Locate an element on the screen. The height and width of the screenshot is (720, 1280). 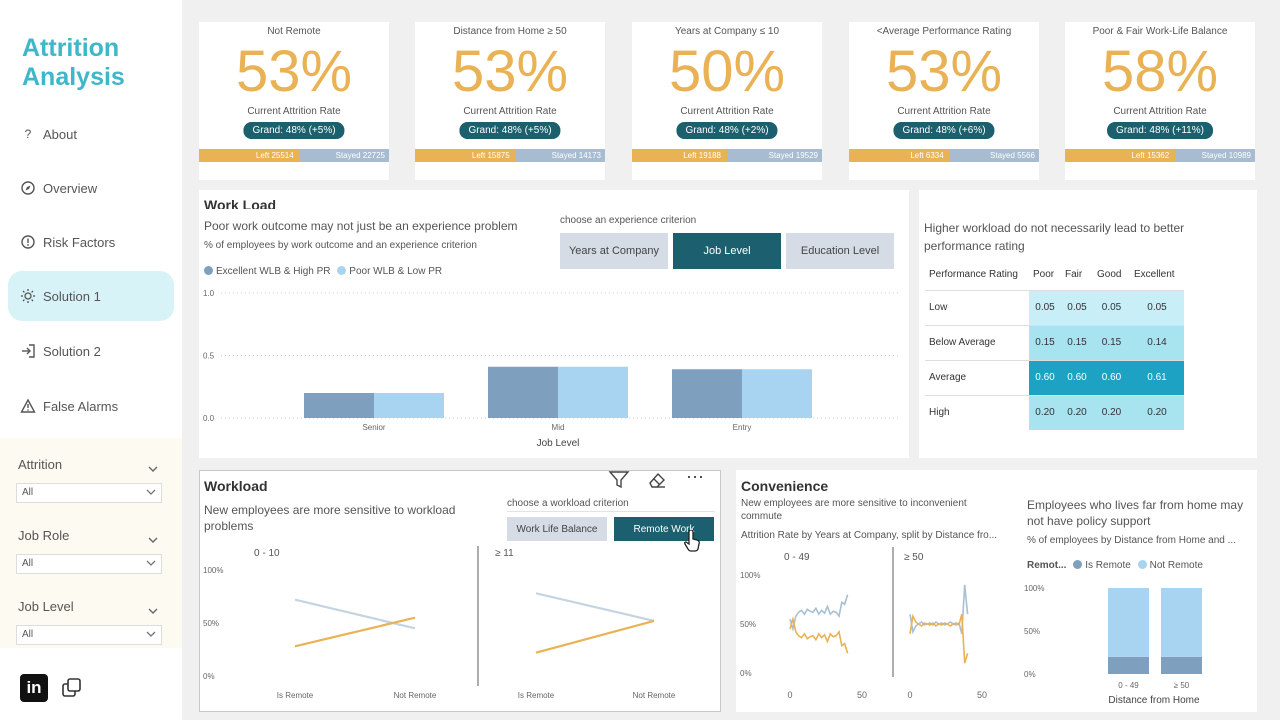
filter-dropdown-job-level: All is located at coordinates (89, 635).